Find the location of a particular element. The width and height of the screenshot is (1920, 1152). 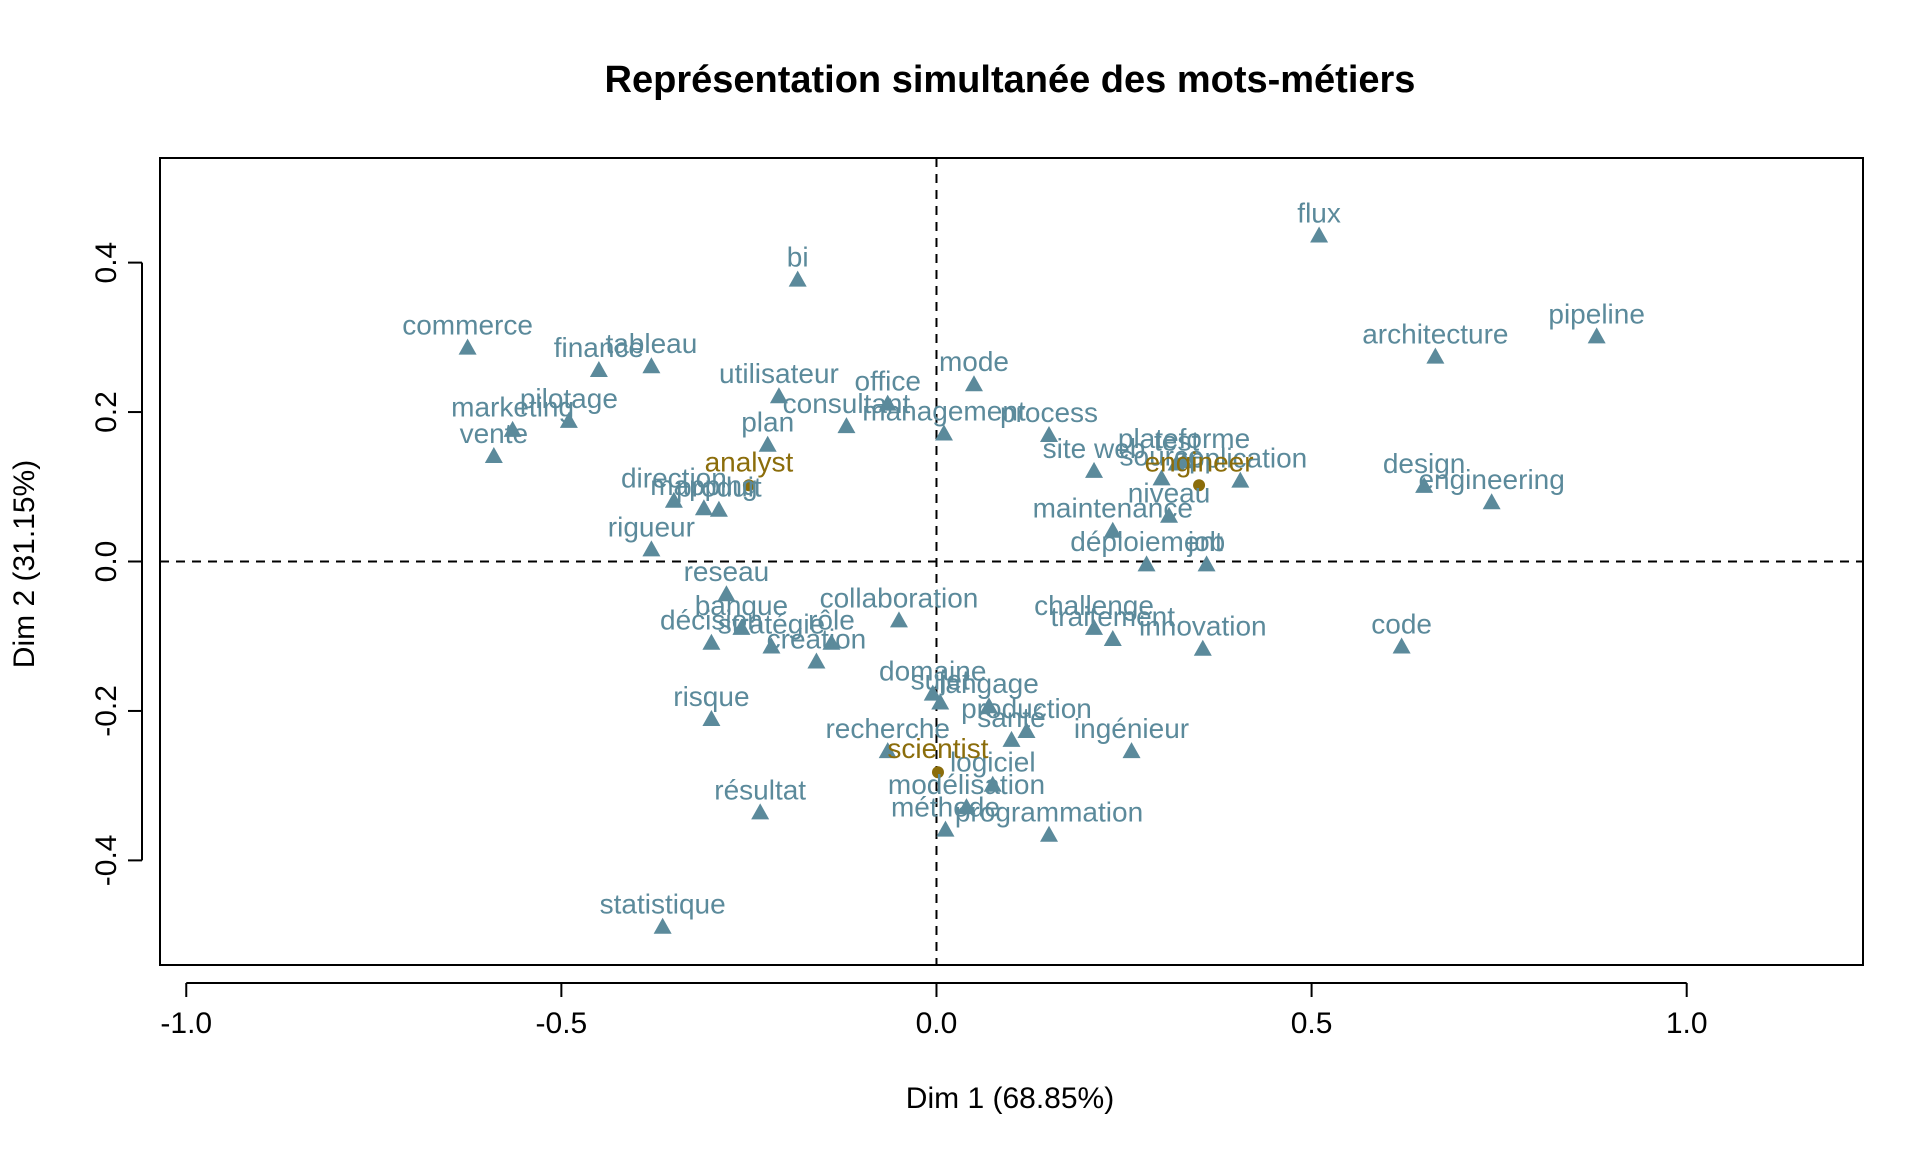

point-label: office is located at coordinates (888, 381).